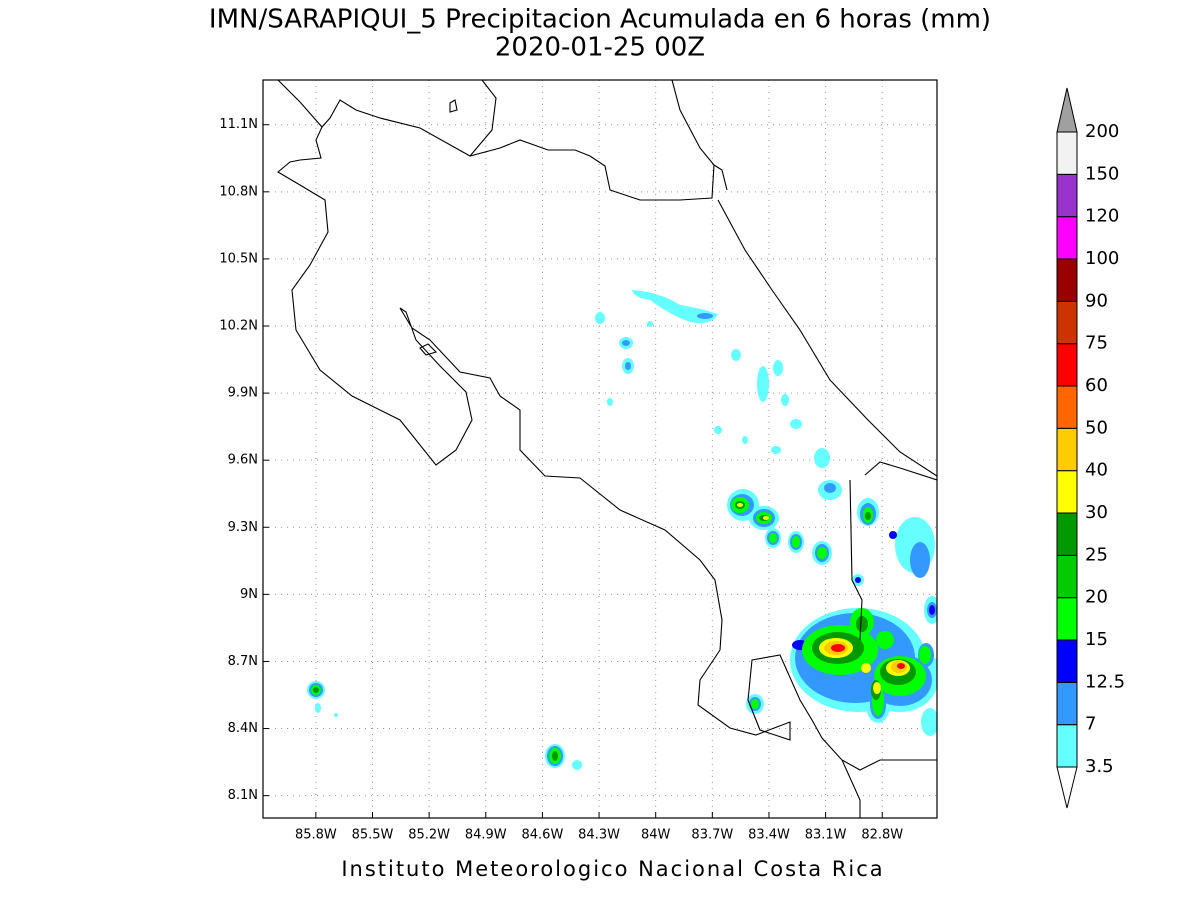  I want to click on x-tick-label: 84.6W, so click(543, 835).